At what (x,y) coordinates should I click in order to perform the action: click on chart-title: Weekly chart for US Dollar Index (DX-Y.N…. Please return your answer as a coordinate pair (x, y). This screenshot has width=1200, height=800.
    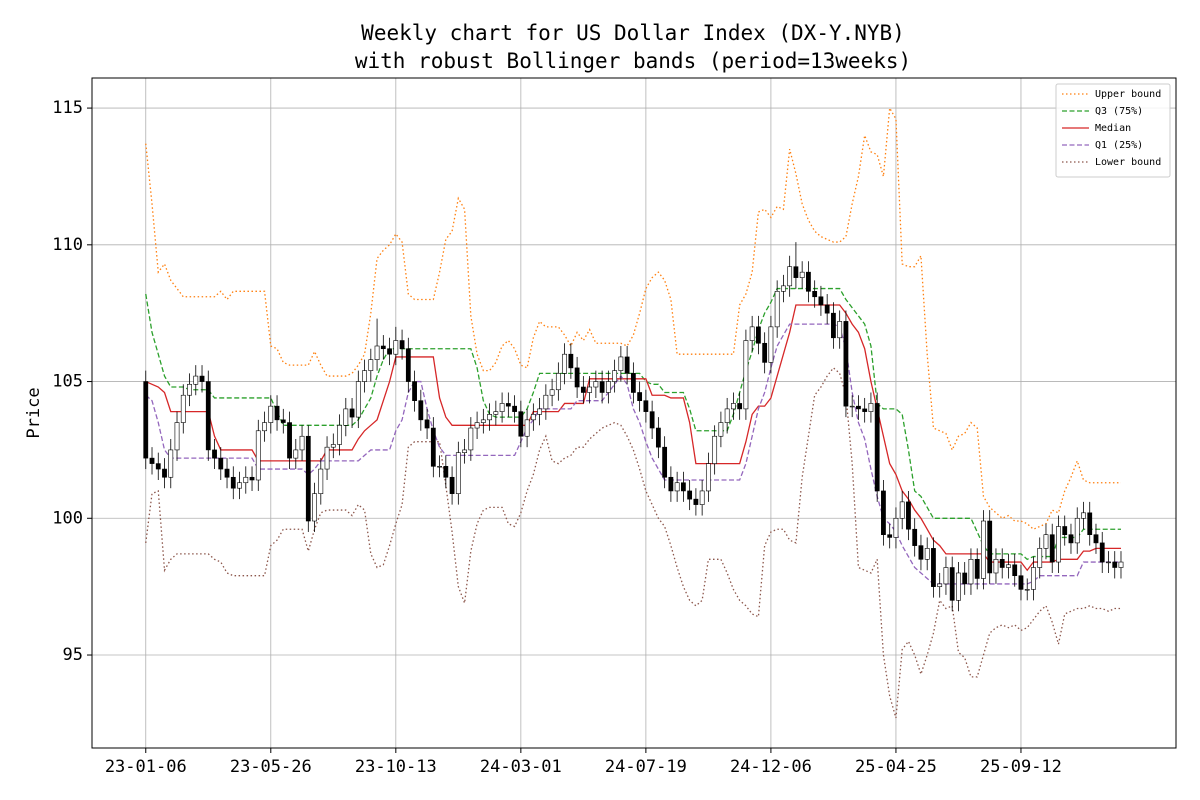
    Looking at the image, I should click on (633, 33).